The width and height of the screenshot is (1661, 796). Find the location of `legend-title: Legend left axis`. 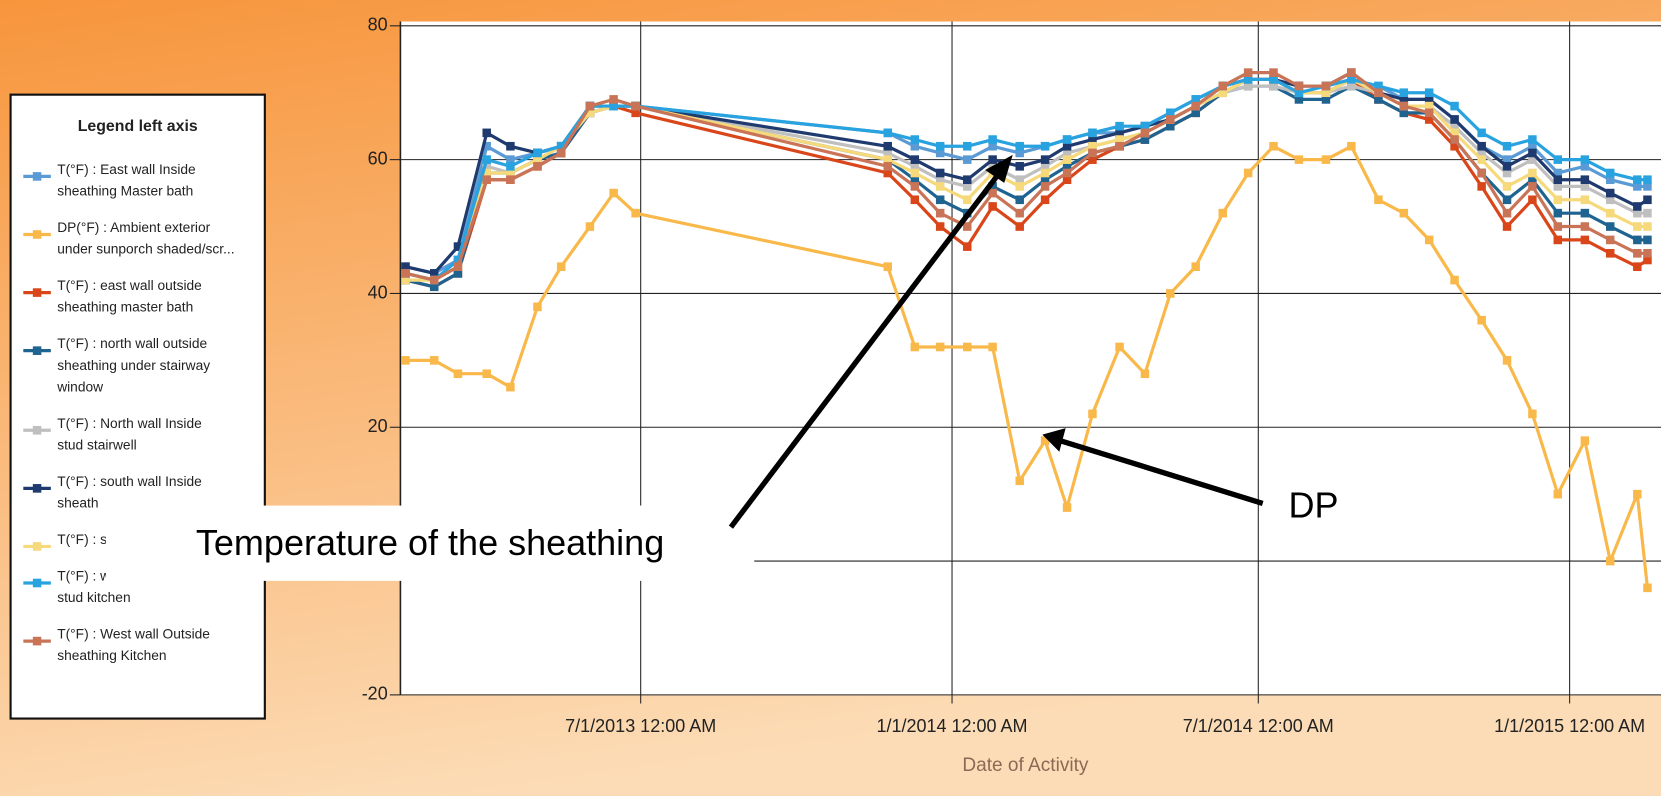

legend-title: Legend left axis is located at coordinates (138, 126).